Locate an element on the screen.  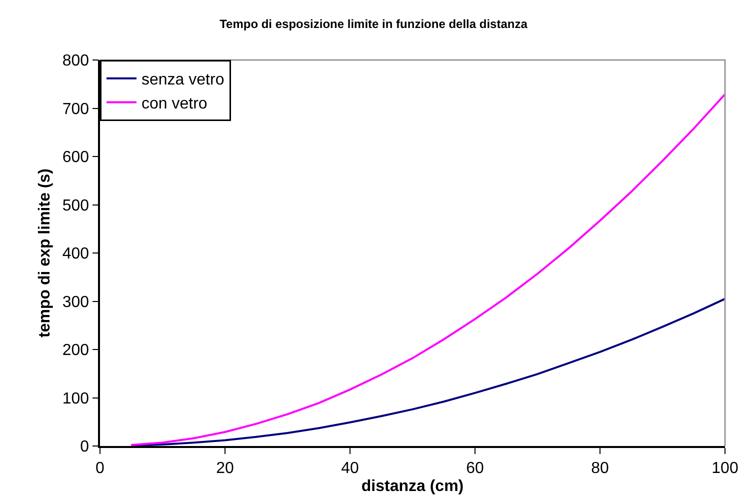
x-tick-label: 40 is located at coordinates (350, 468).